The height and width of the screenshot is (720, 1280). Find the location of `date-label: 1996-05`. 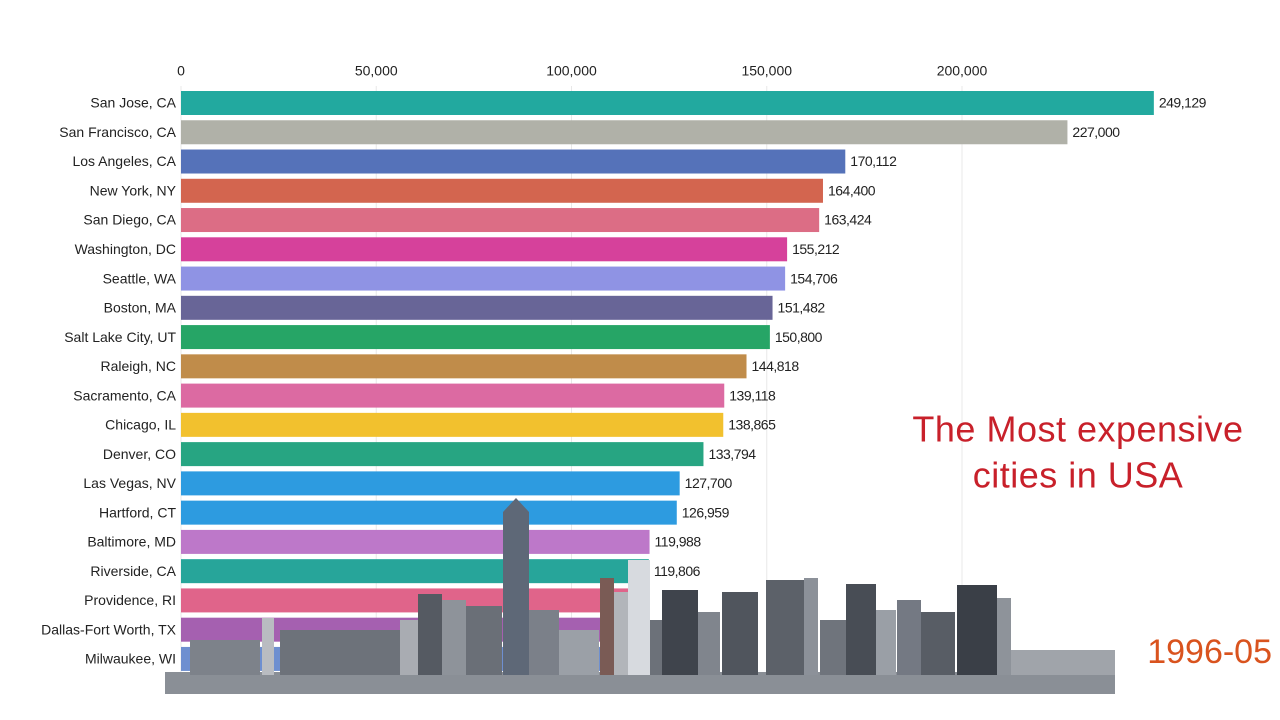

date-label: 1996-05 is located at coordinates (1209, 652).